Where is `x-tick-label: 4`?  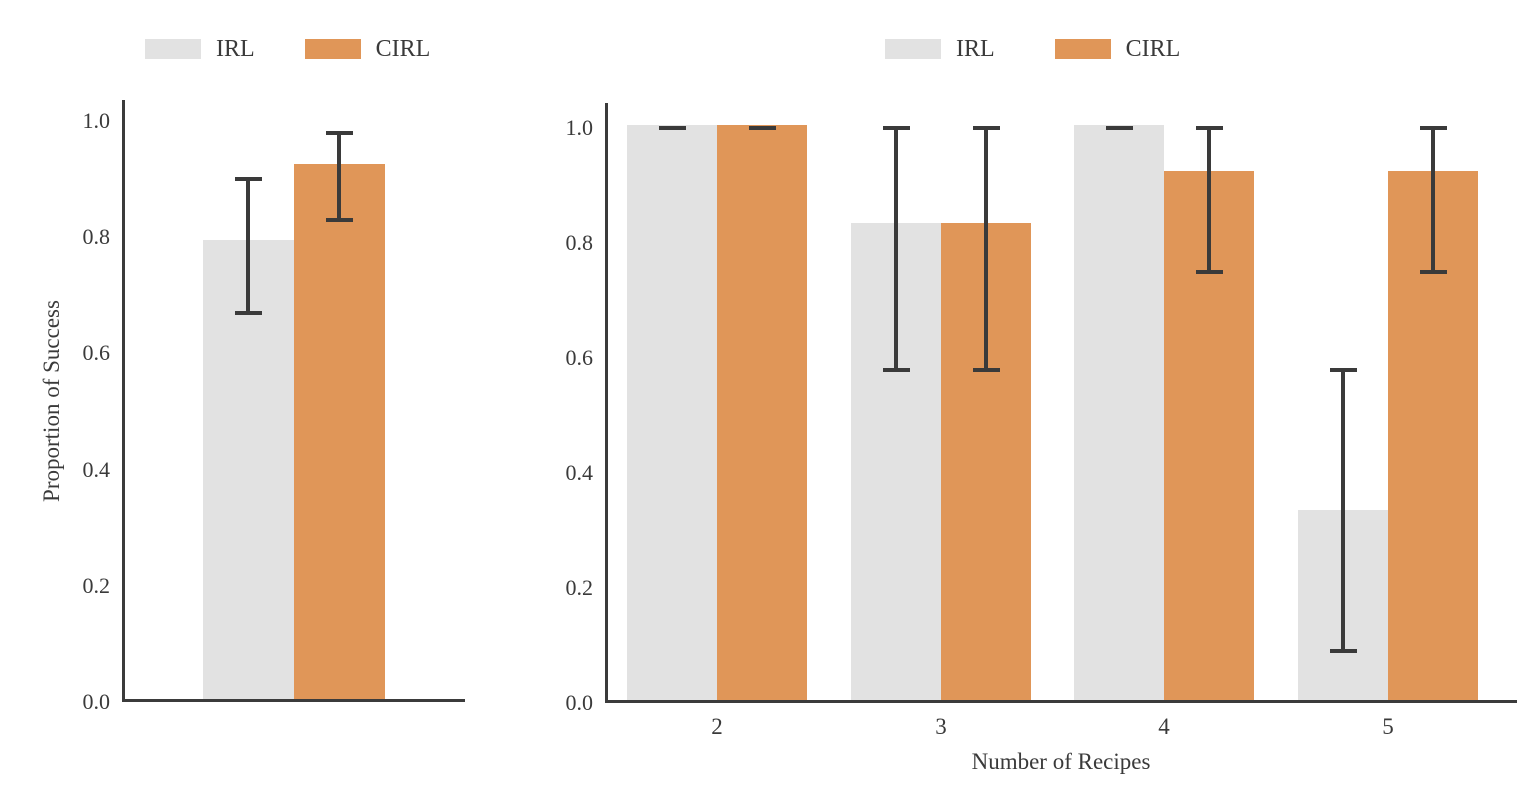
x-tick-label: 4 is located at coordinates (1164, 726).